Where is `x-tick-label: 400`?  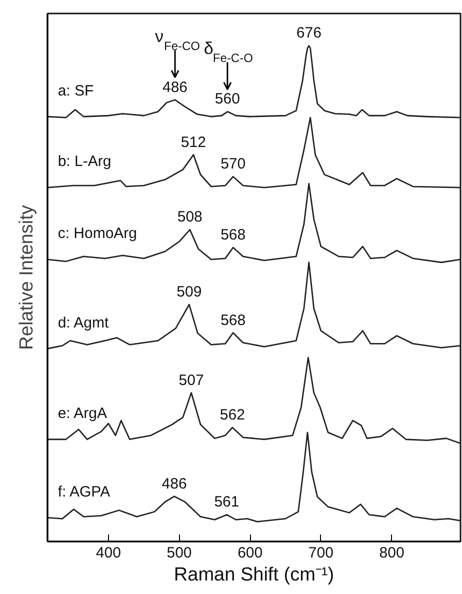 x-tick-label: 400 is located at coordinates (108, 553).